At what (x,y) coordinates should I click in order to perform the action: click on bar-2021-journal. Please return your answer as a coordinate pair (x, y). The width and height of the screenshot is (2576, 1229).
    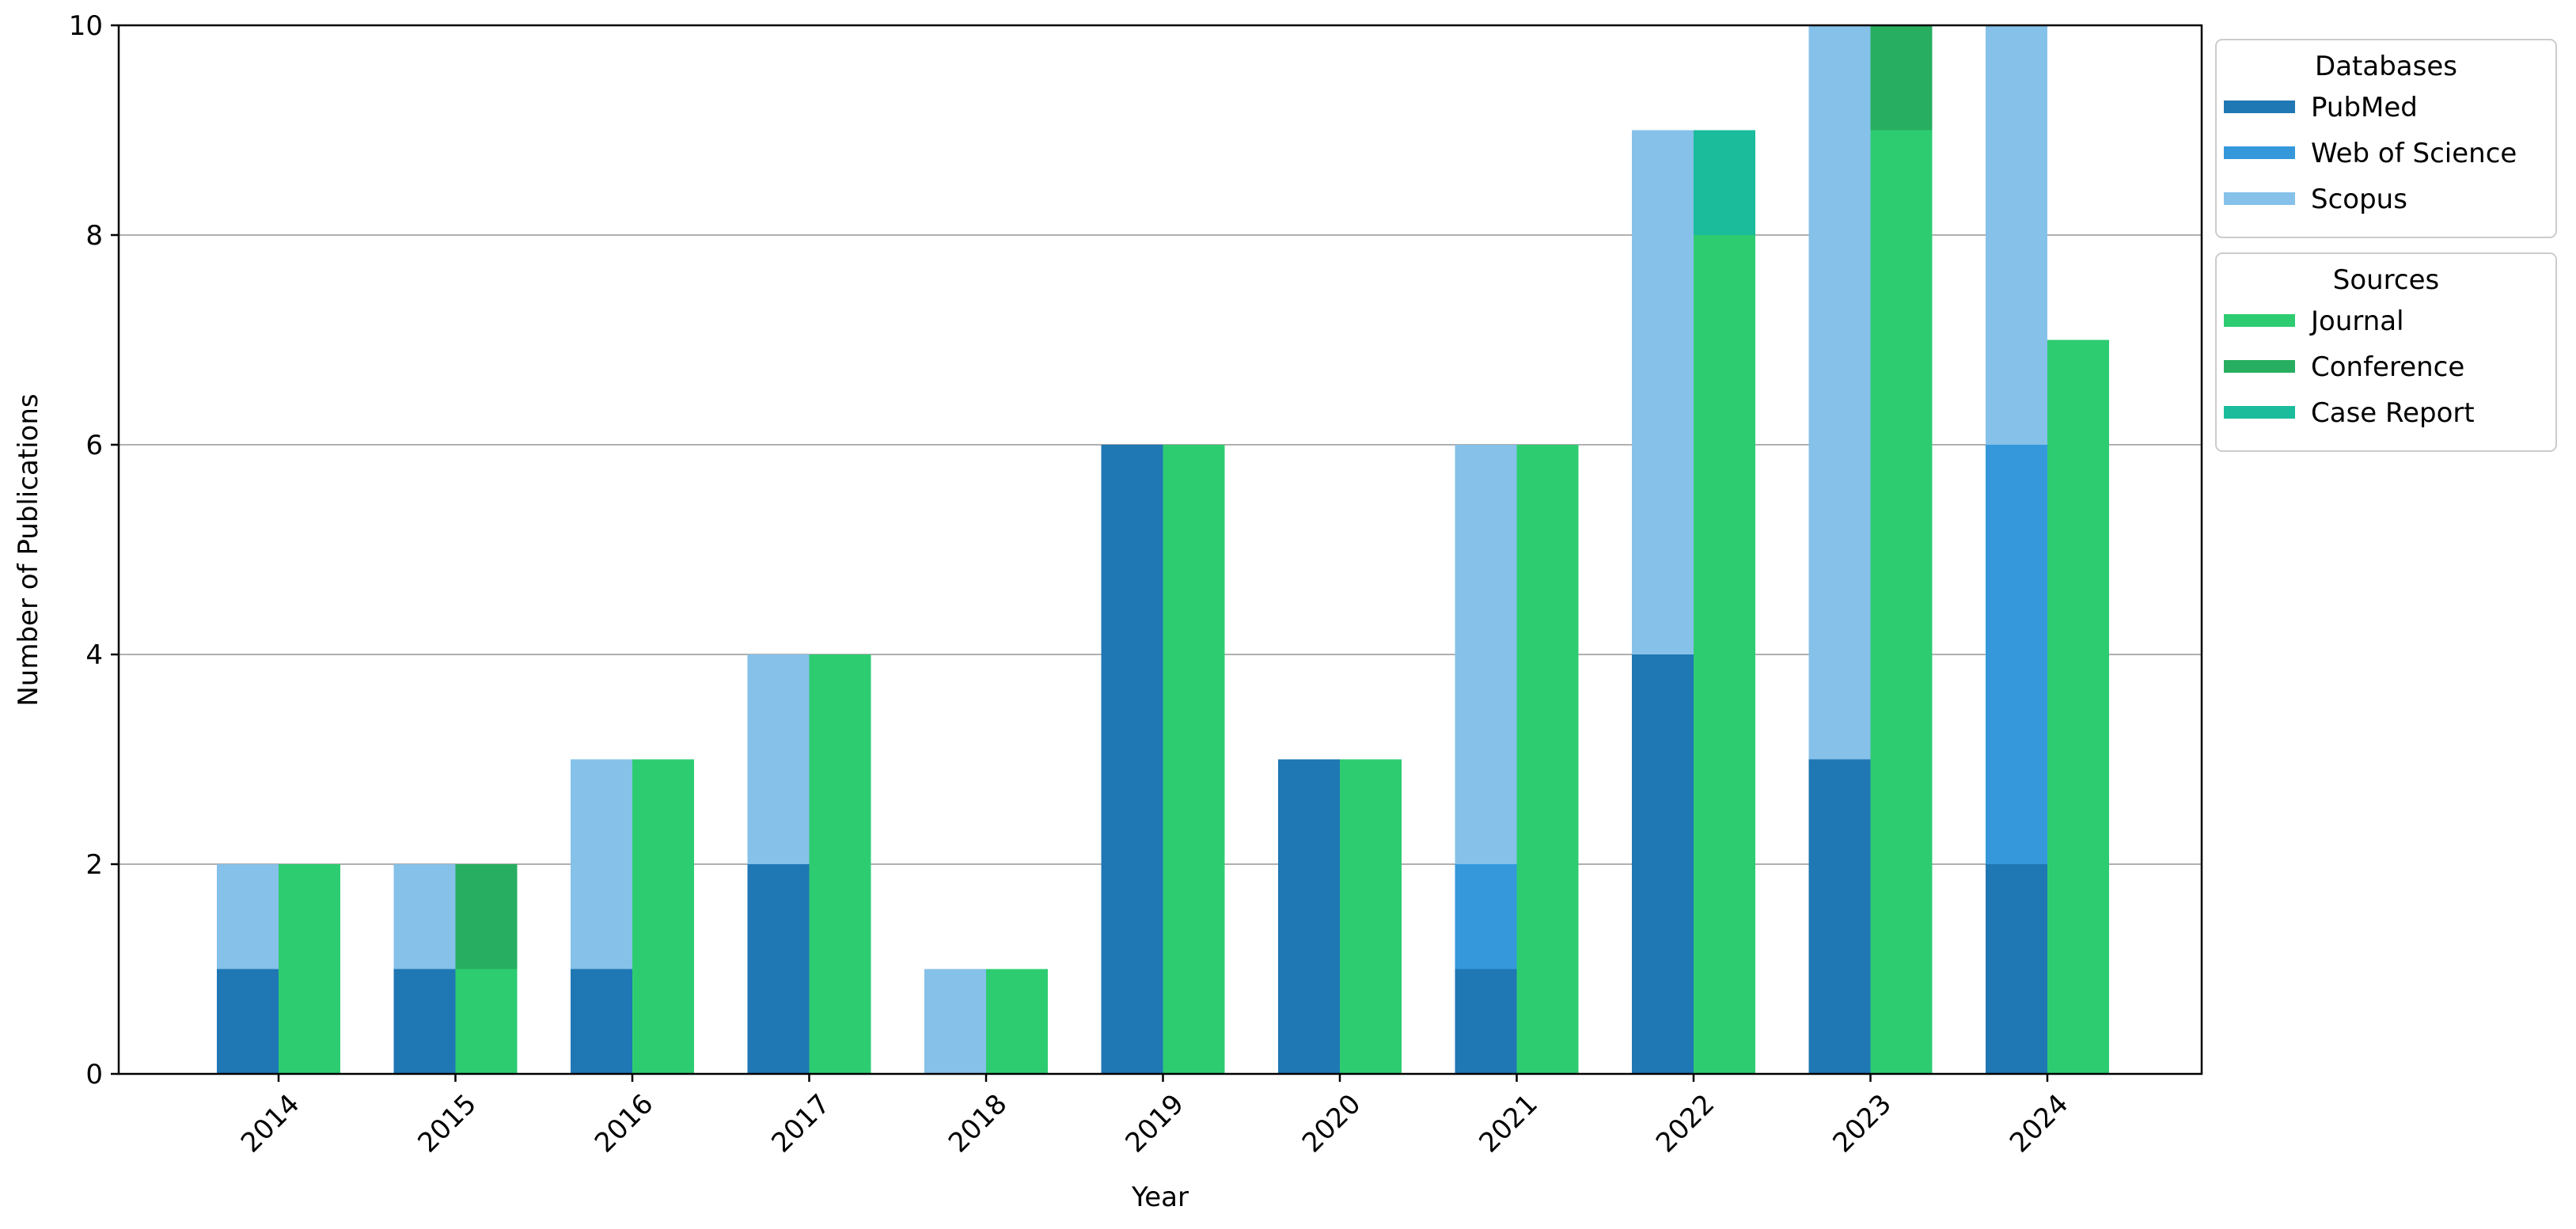
    Looking at the image, I should click on (1547, 759).